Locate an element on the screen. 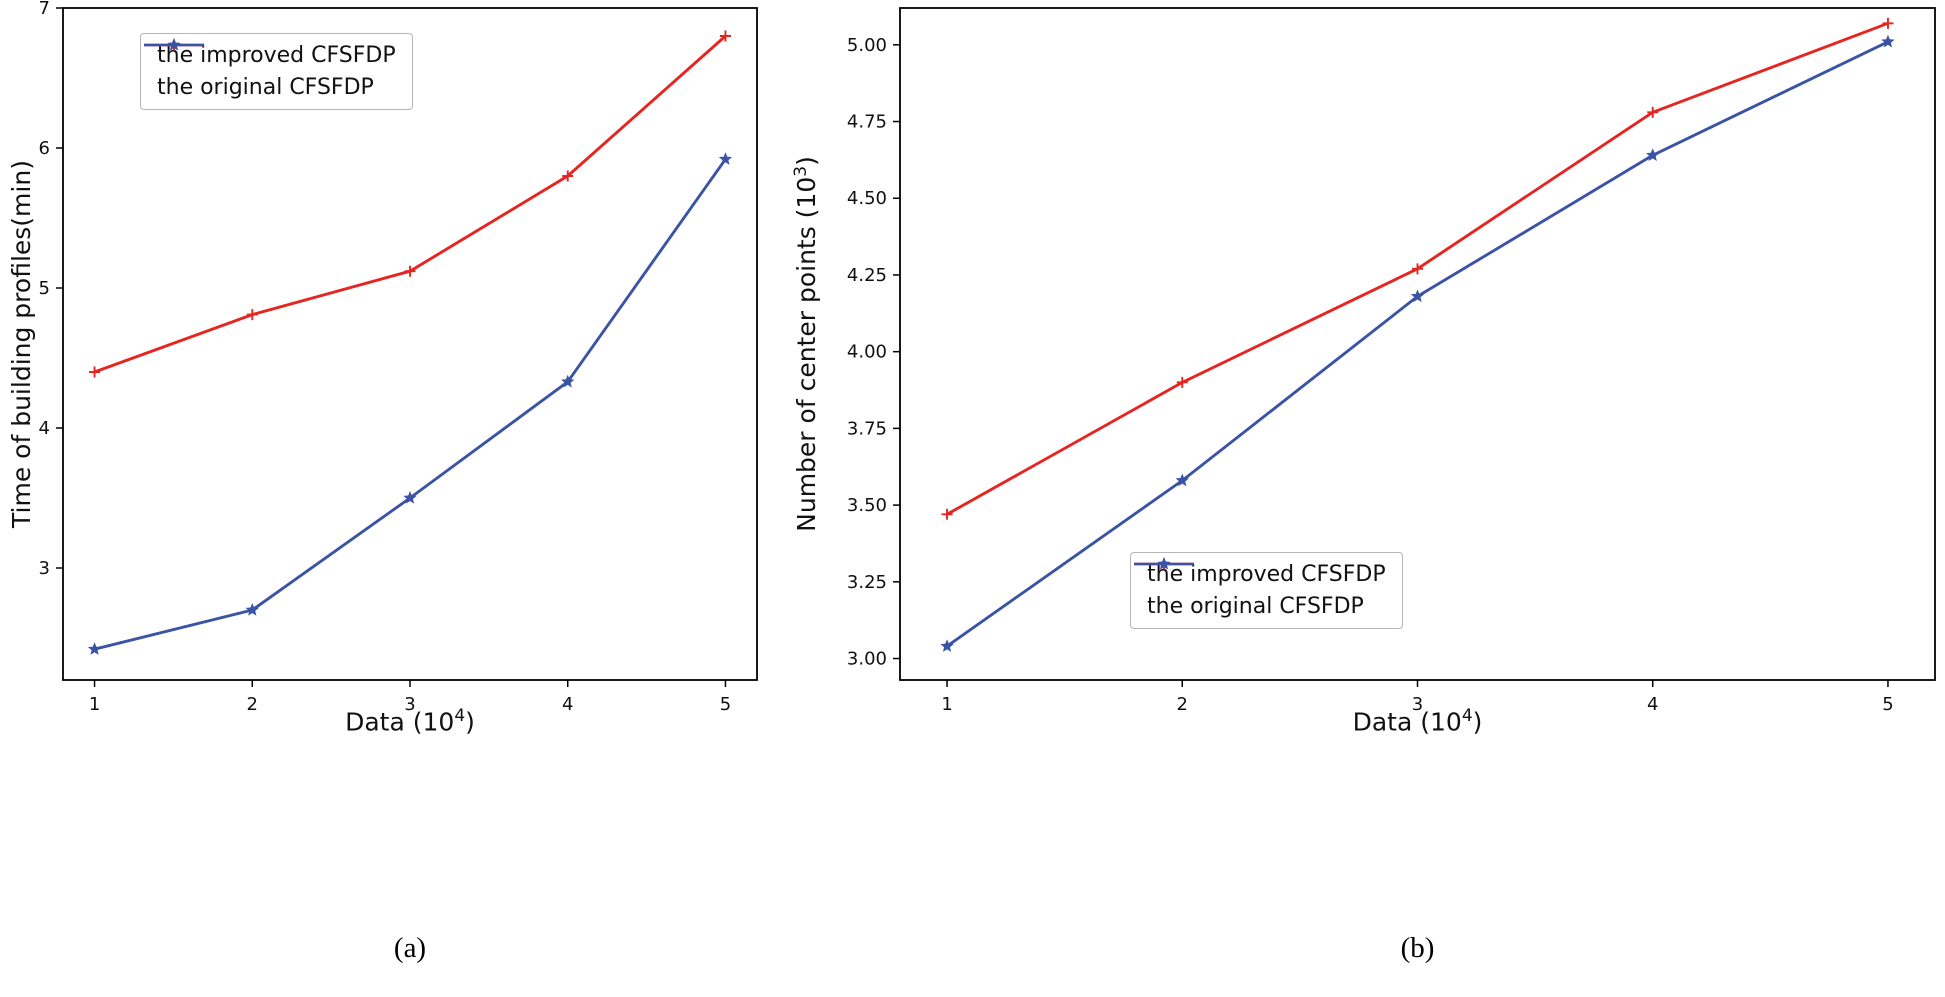 The width and height of the screenshot is (1945, 997). svg-text: 3.00 is located at coordinates (867, 659).